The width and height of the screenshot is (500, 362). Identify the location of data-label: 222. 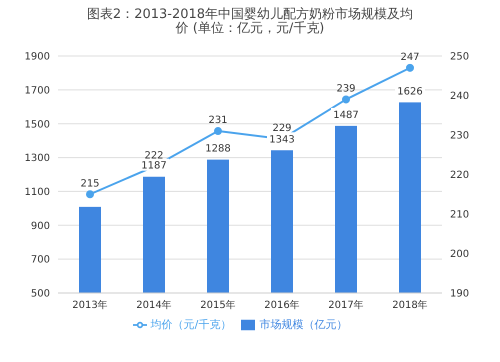
(154, 156).